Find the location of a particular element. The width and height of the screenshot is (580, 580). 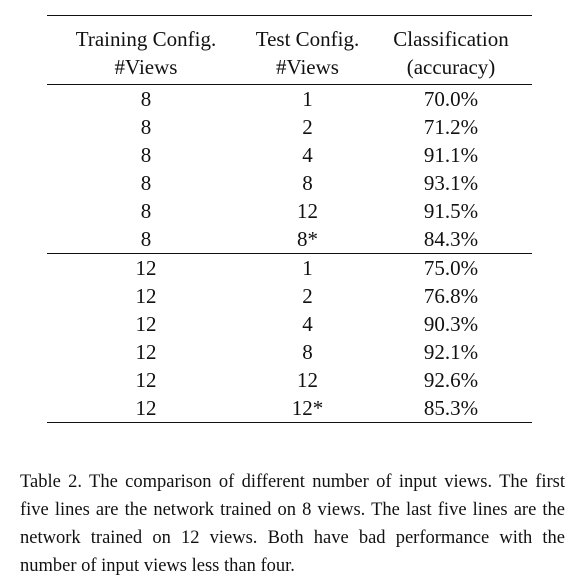

cell-accuracy: 70.0% is located at coordinates (451, 99).